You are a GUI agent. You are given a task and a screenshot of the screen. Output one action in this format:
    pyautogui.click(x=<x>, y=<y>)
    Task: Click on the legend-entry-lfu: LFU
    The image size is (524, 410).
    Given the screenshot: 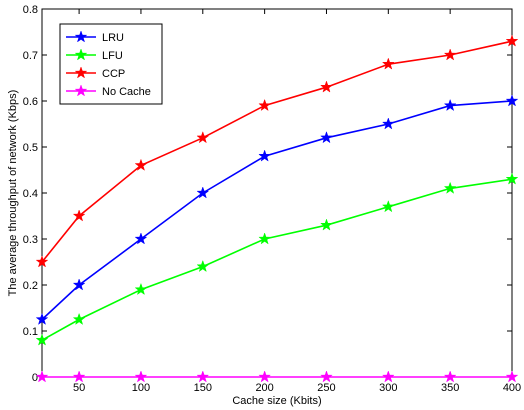 What is the action you would take?
    pyautogui.click(x=94, y=55)
    